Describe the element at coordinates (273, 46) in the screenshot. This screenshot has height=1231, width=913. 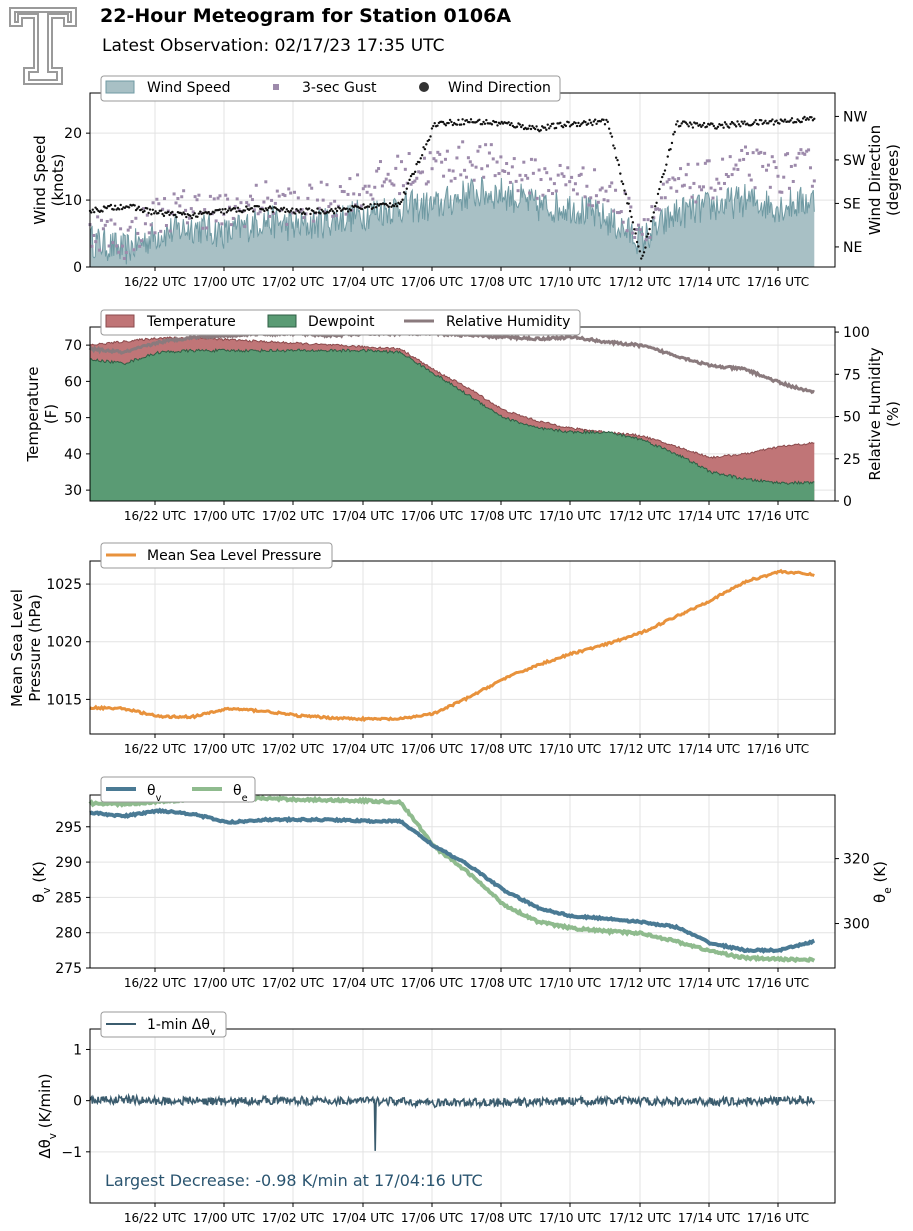
I see `chart-subtitle: Latest Observation: 02/17/23 17:35 UTC` at that location.